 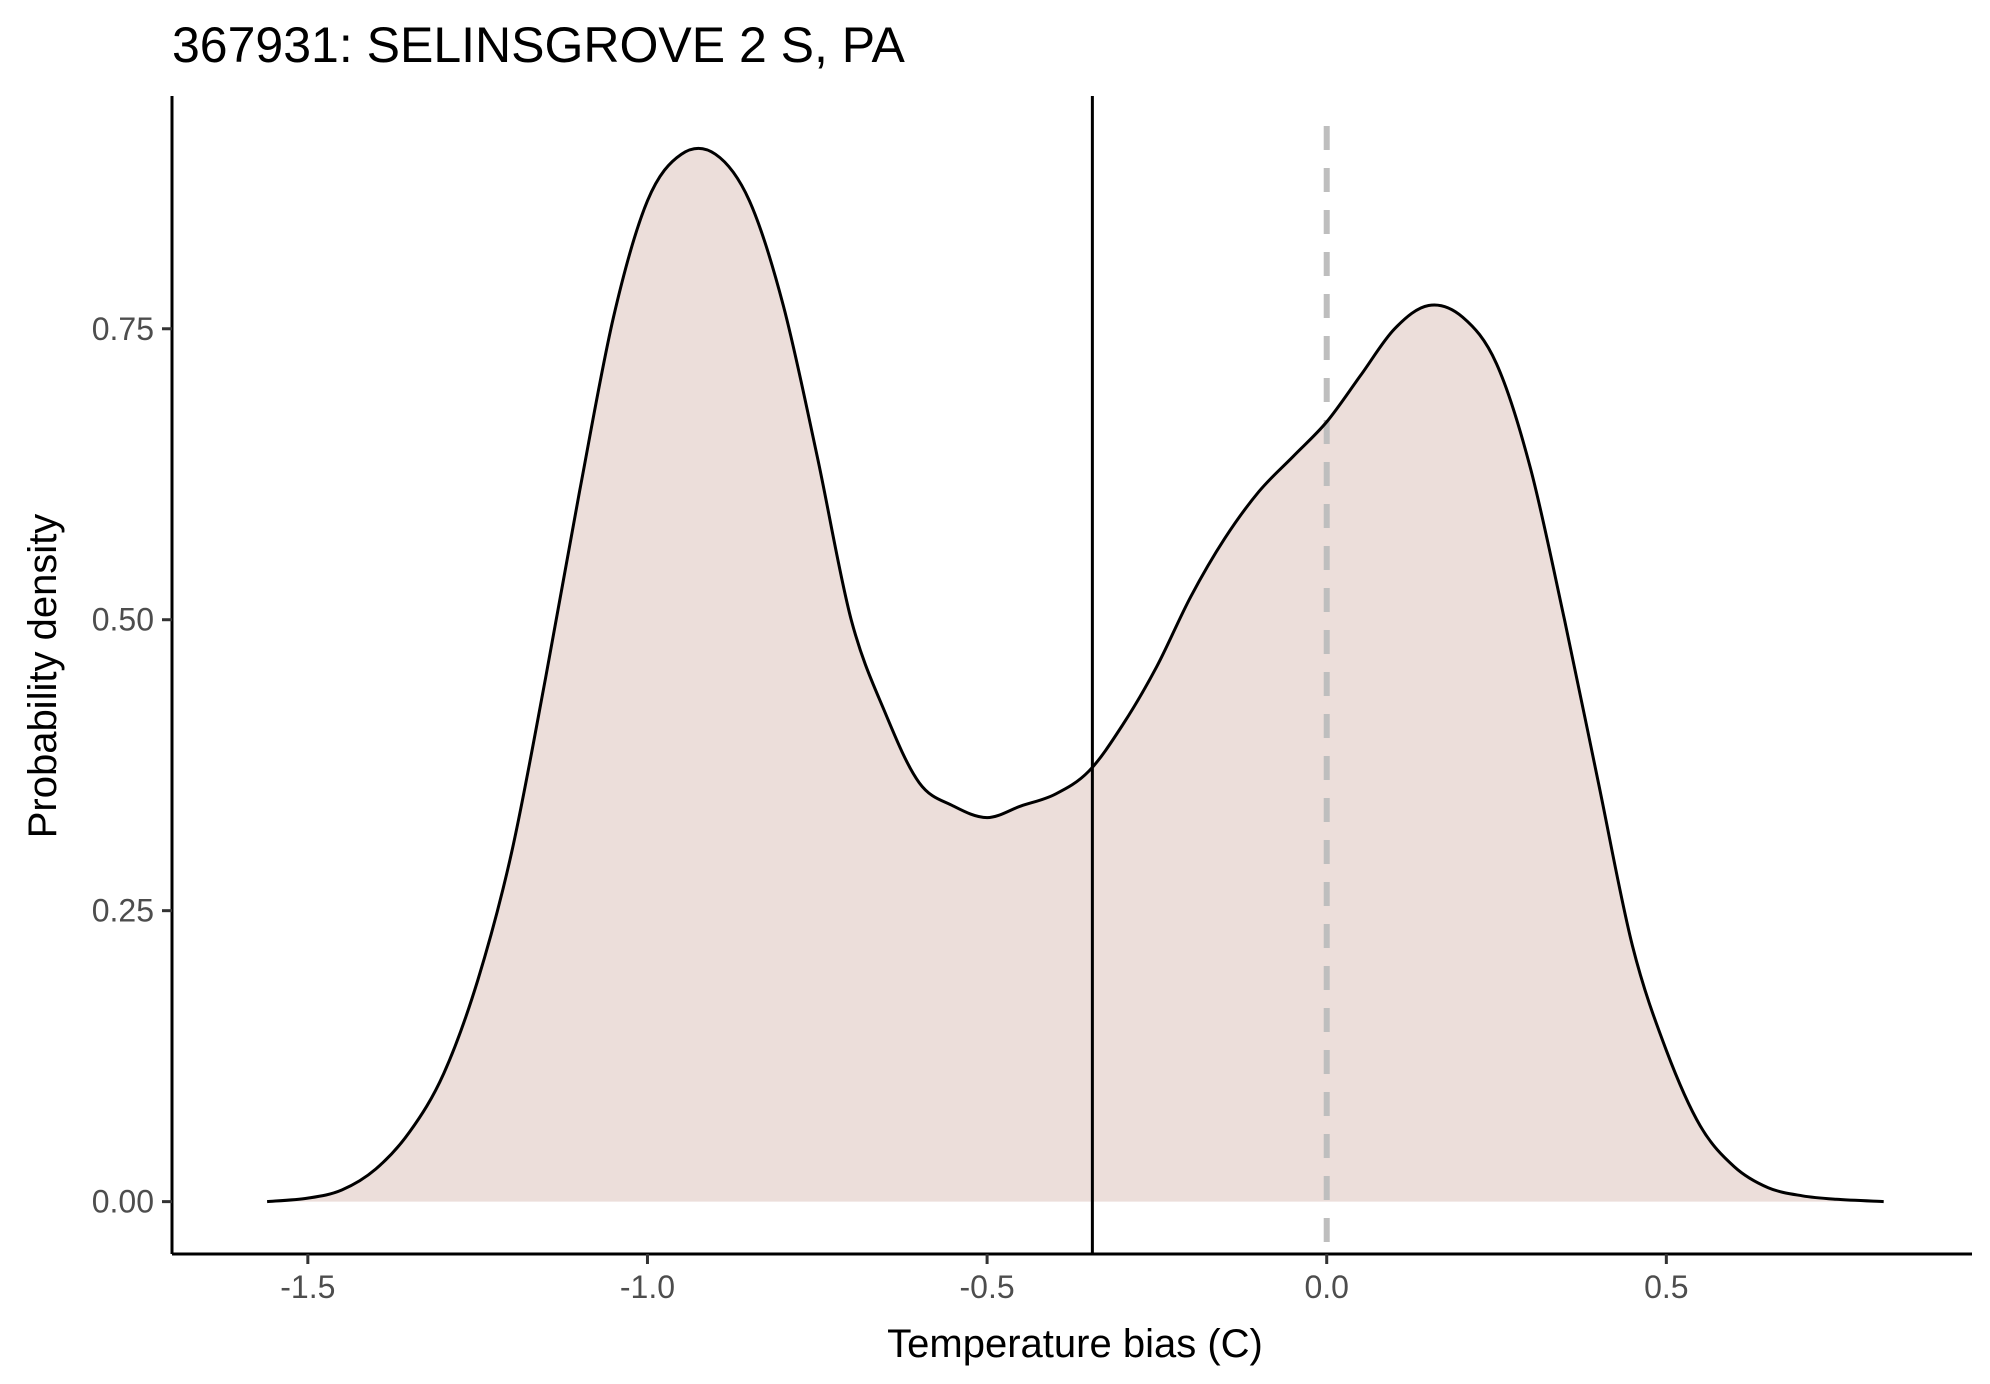 I want to click on y-tick-label: 0.25, so click(x=123, y=911).